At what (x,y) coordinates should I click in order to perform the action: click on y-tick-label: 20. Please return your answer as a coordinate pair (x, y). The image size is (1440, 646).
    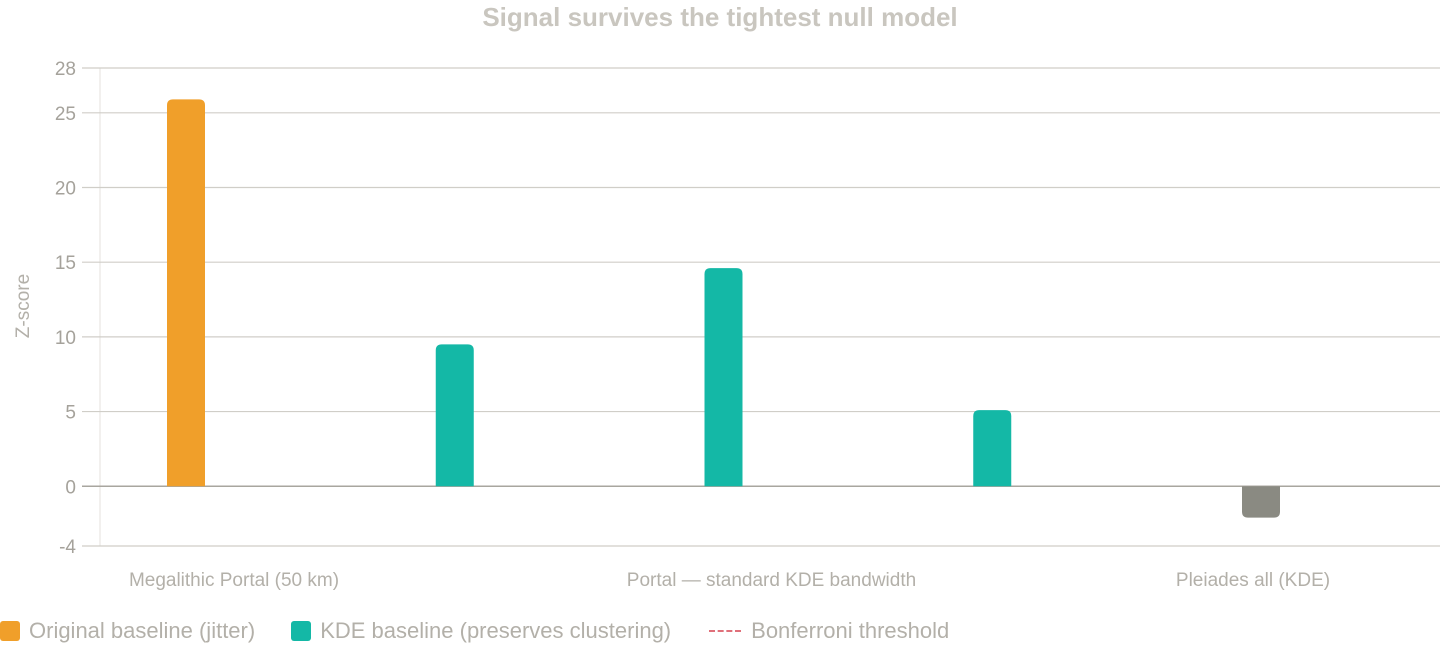
    Looking at the image, I should click on (65, 189).